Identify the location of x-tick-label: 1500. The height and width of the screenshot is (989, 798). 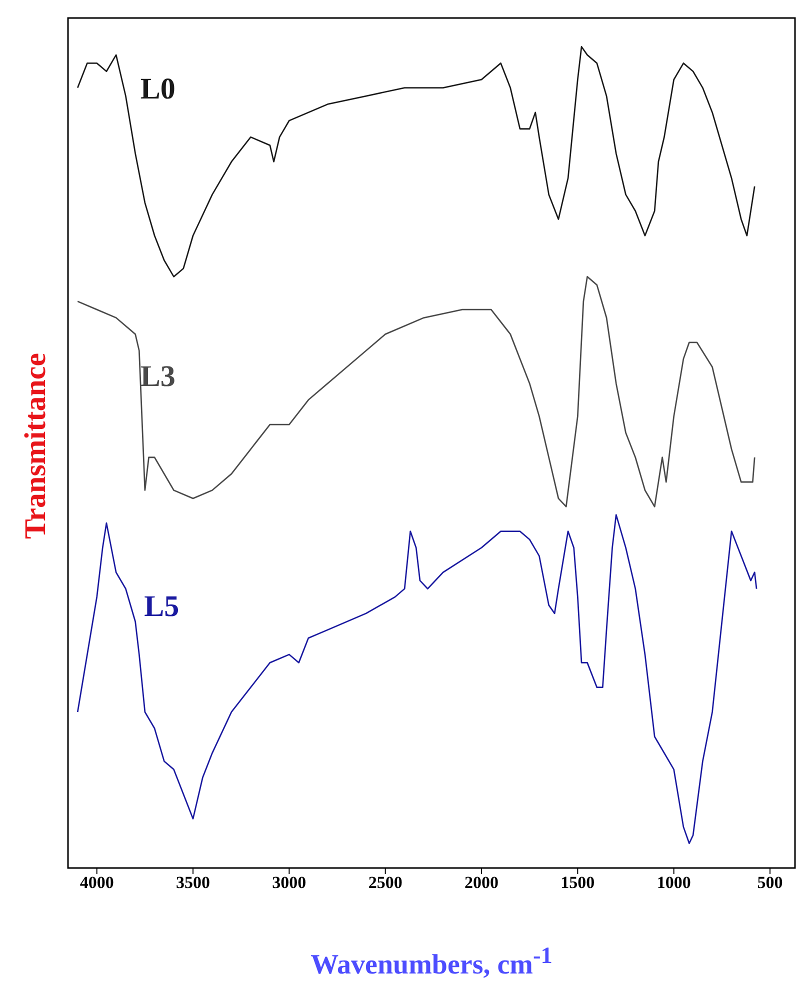
(577, 882).